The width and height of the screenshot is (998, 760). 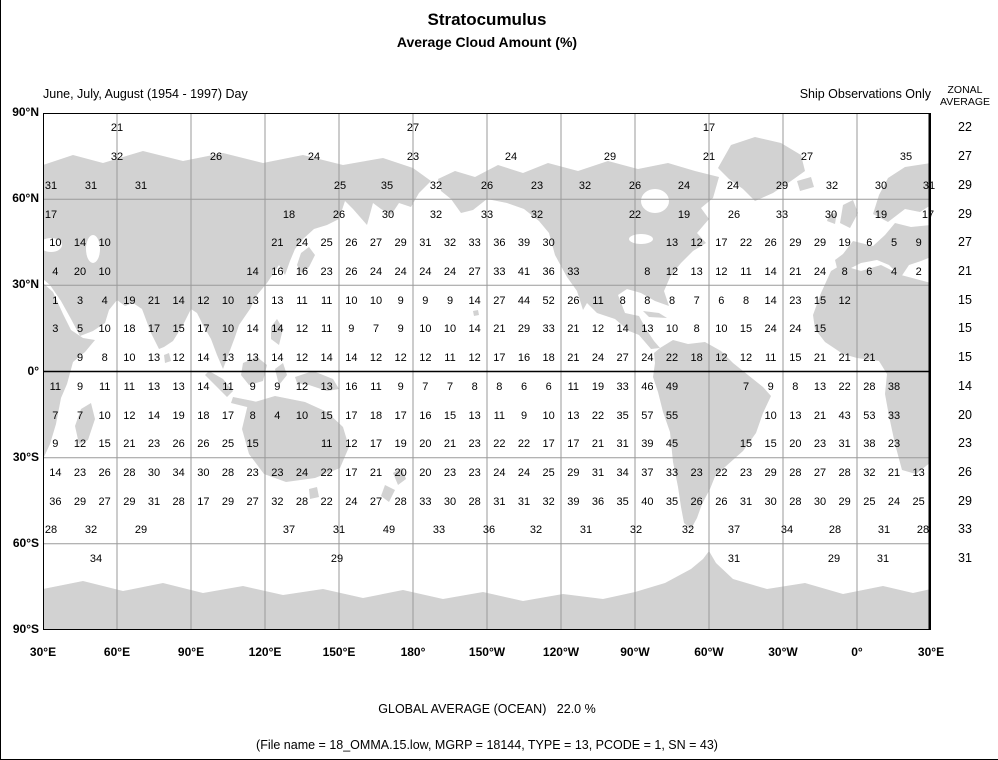 What do you see at coordinates (524, 300) in the screenshot?
I see `cell-value: 44` at bounding box center [524, 300].